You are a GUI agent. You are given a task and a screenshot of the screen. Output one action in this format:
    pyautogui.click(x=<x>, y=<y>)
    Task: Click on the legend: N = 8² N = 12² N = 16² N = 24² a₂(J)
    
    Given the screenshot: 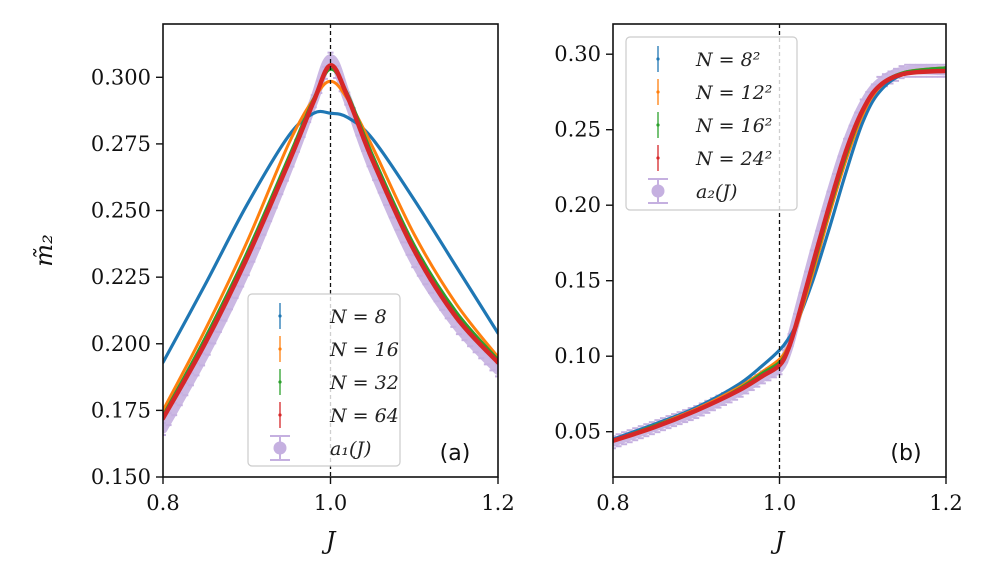 What is the action you would take?
    pyautogui.click(x=711, y=123)
    